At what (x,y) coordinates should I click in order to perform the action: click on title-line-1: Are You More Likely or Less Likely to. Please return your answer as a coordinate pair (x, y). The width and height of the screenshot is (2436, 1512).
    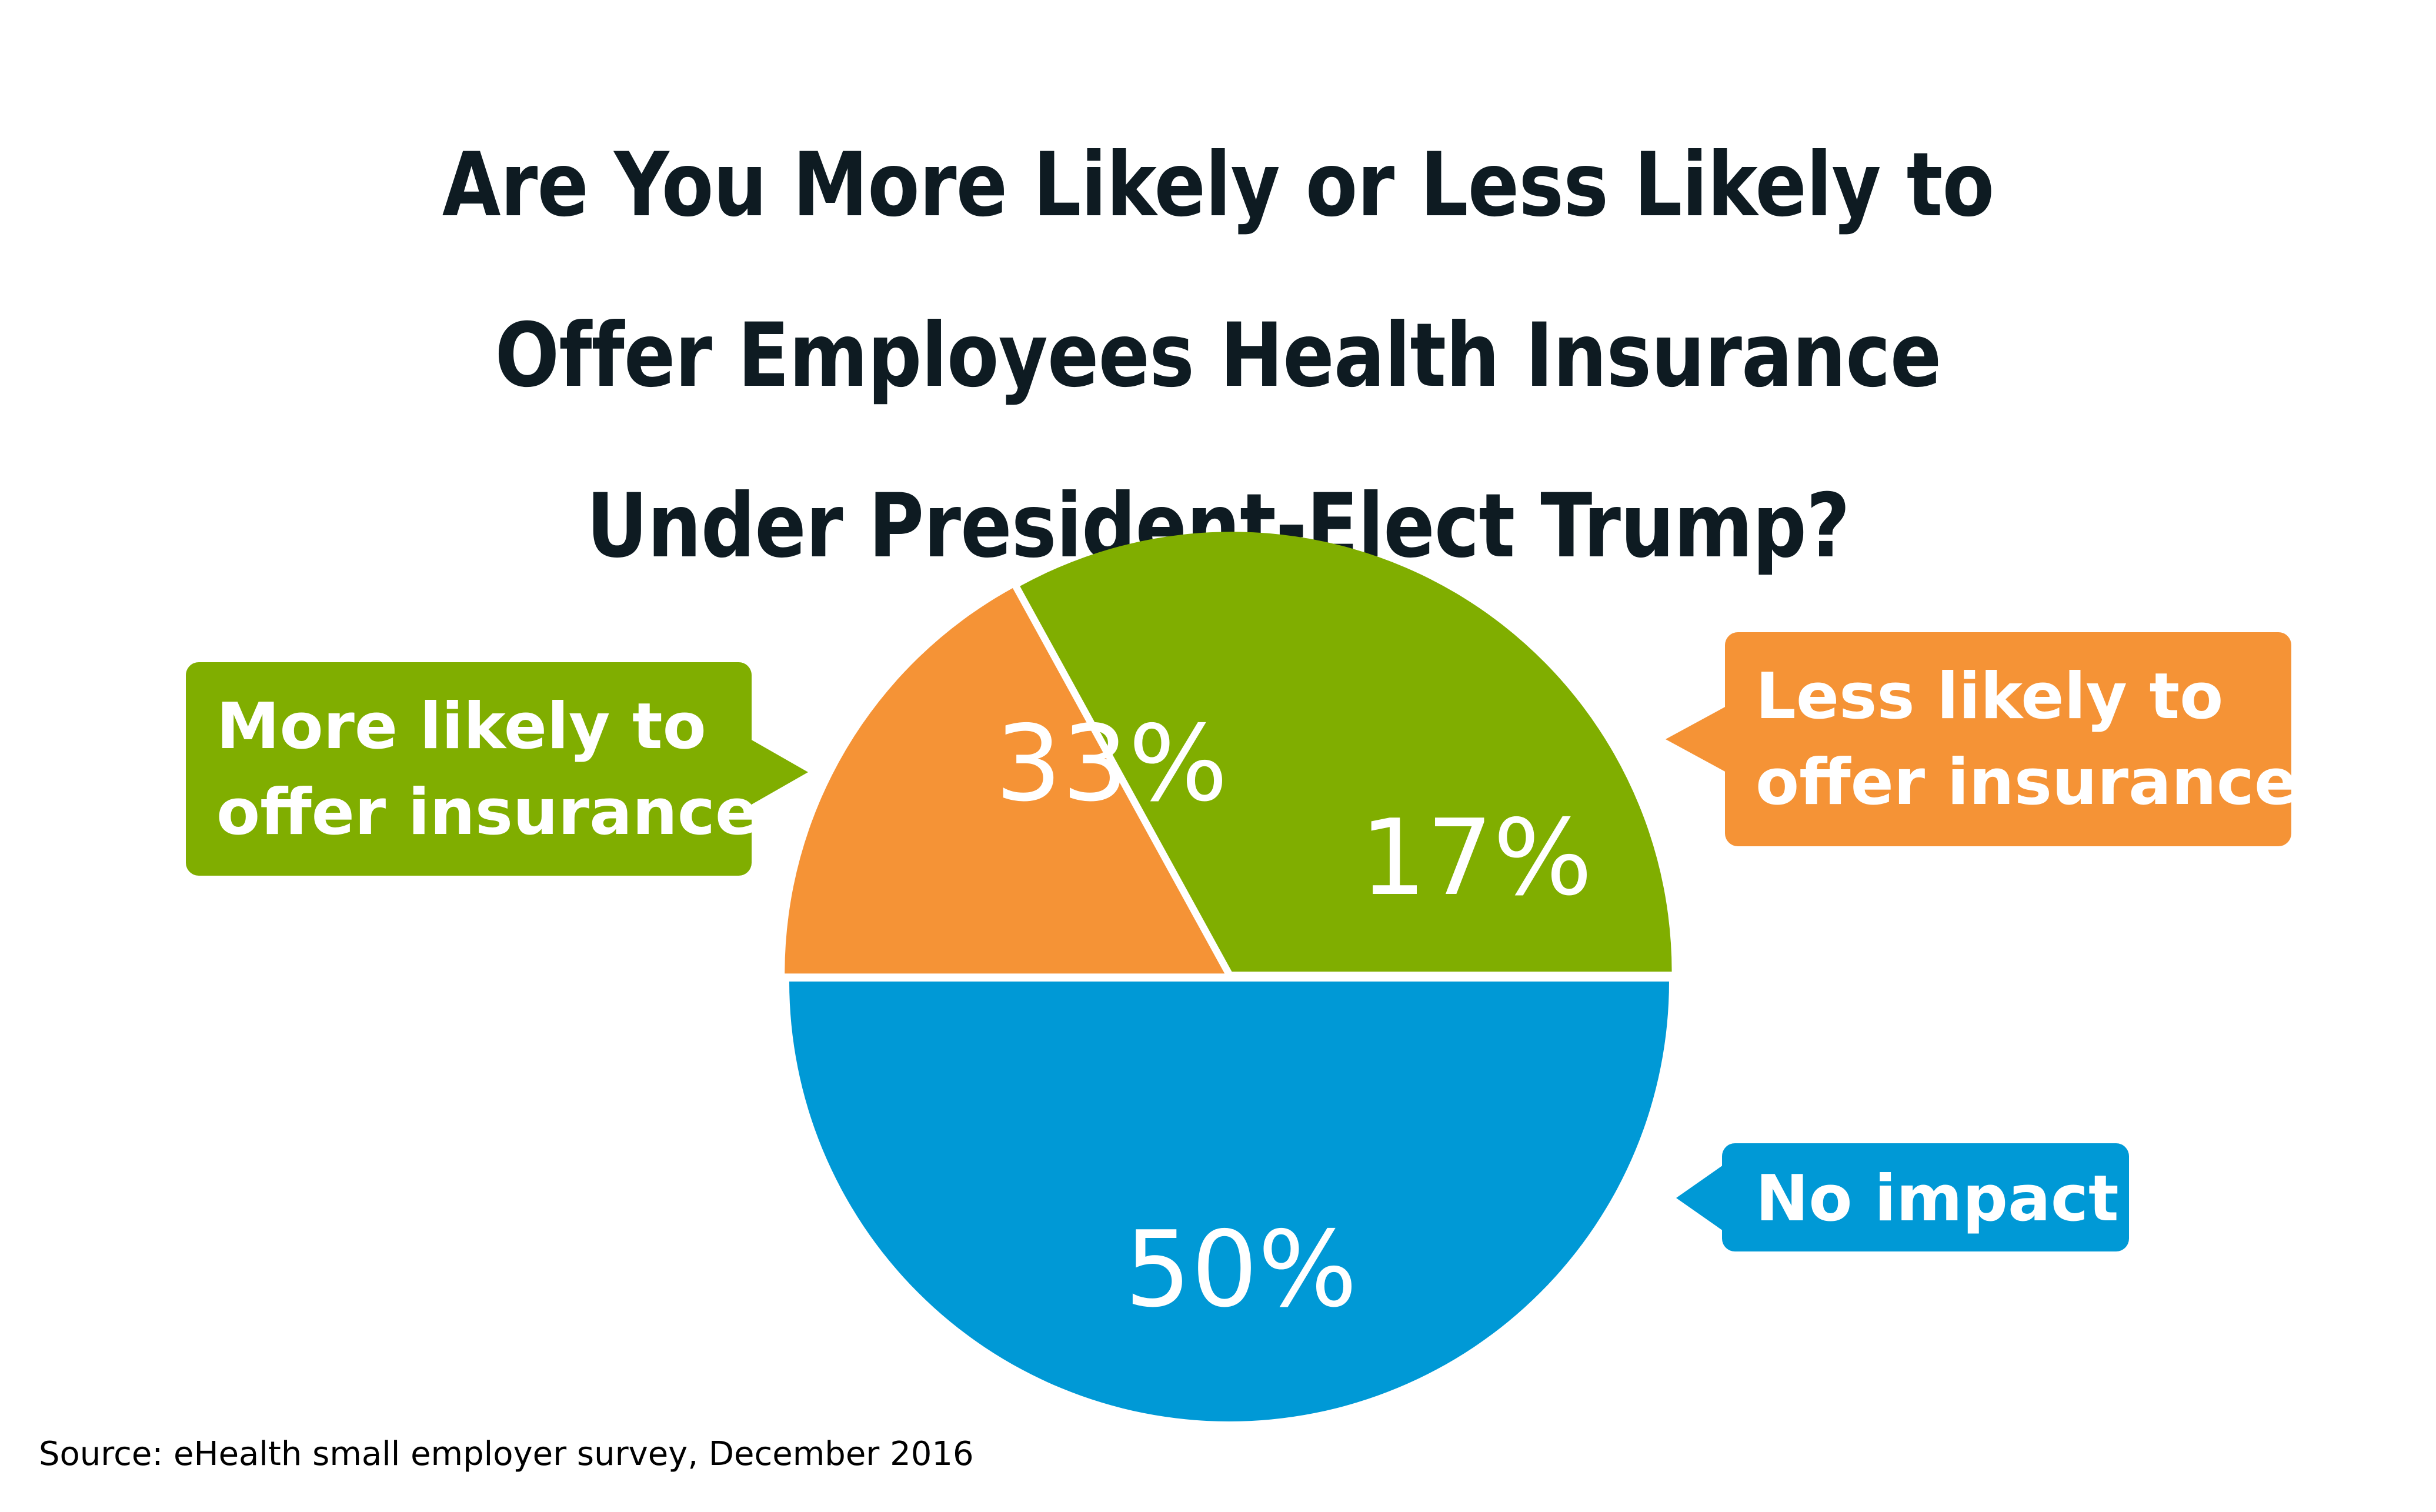
    Looking at the image, I should click on (1218, 185).